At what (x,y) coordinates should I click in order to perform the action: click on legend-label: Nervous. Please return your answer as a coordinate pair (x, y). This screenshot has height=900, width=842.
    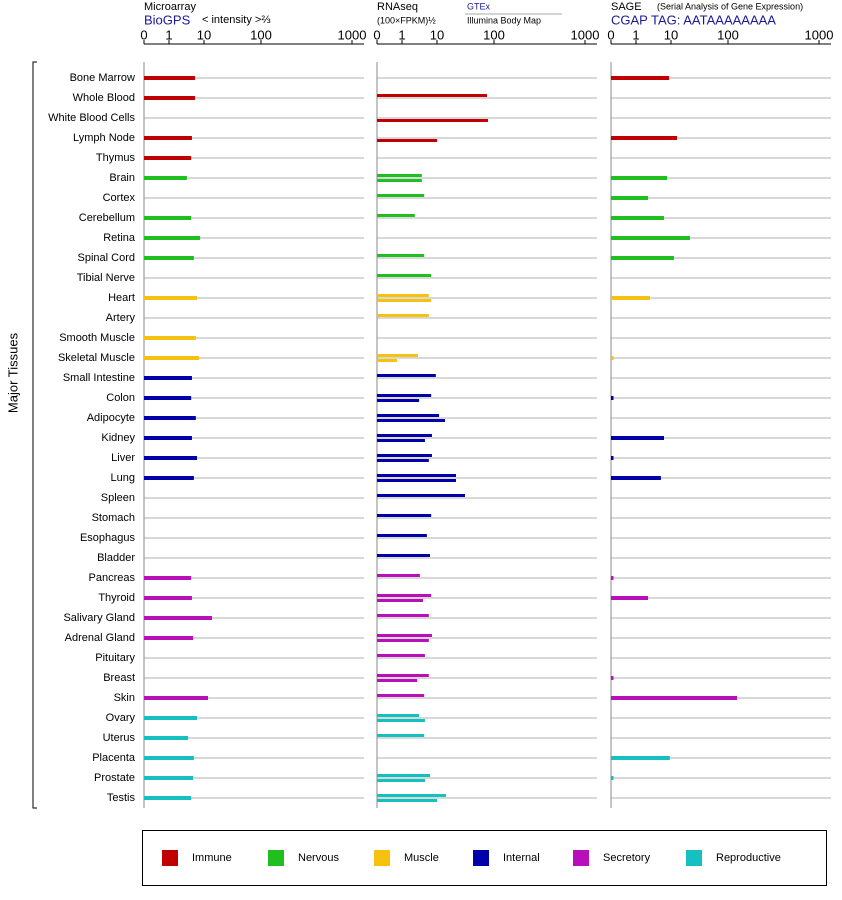
    Looking at the image, I should click on (318, 858).